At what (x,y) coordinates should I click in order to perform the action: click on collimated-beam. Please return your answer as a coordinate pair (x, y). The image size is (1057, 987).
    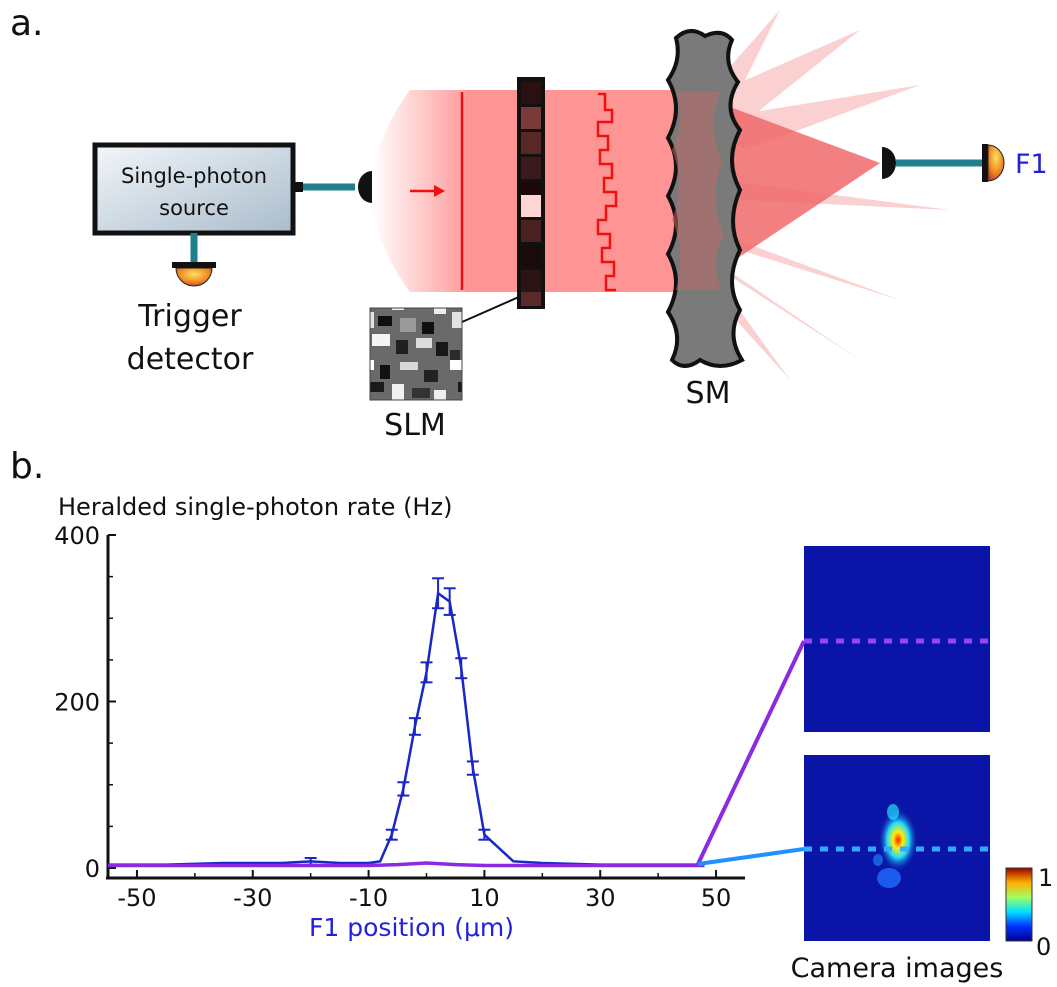
    Looking at the image, I should click on (575, 191).